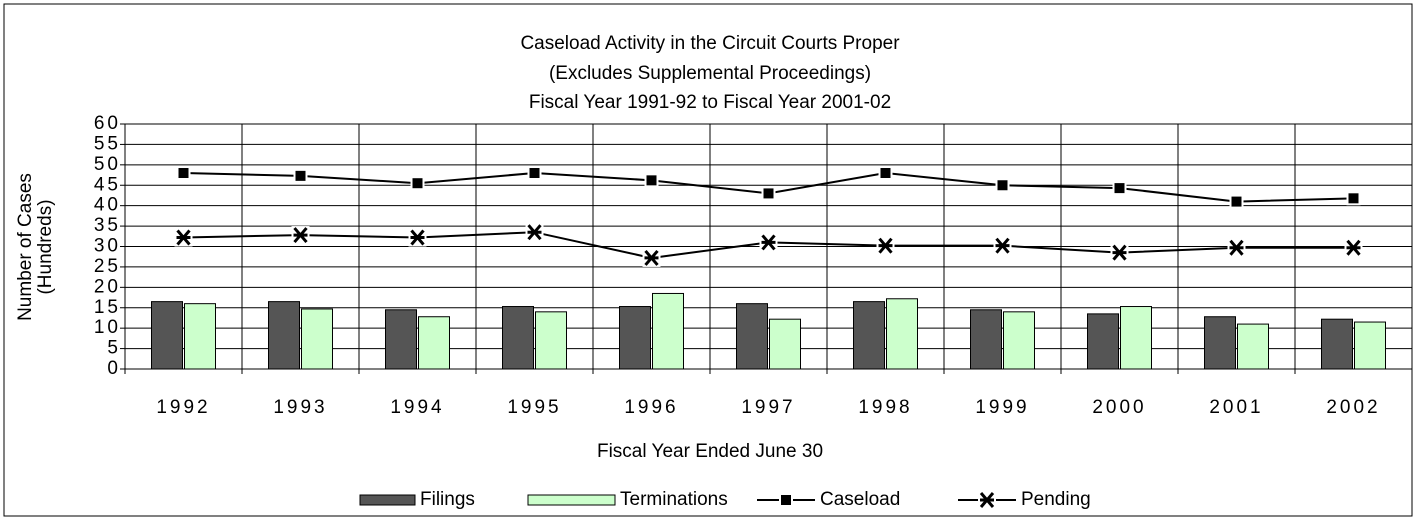  Describe the element at coordinates (107, 164) in the screenshot. I see `y-tick-label: 50` at that location.